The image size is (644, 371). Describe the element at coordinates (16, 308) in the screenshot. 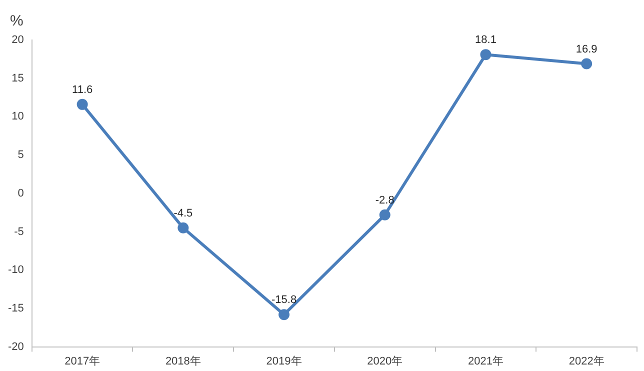

I see `y-tick-label: -15` at that location.